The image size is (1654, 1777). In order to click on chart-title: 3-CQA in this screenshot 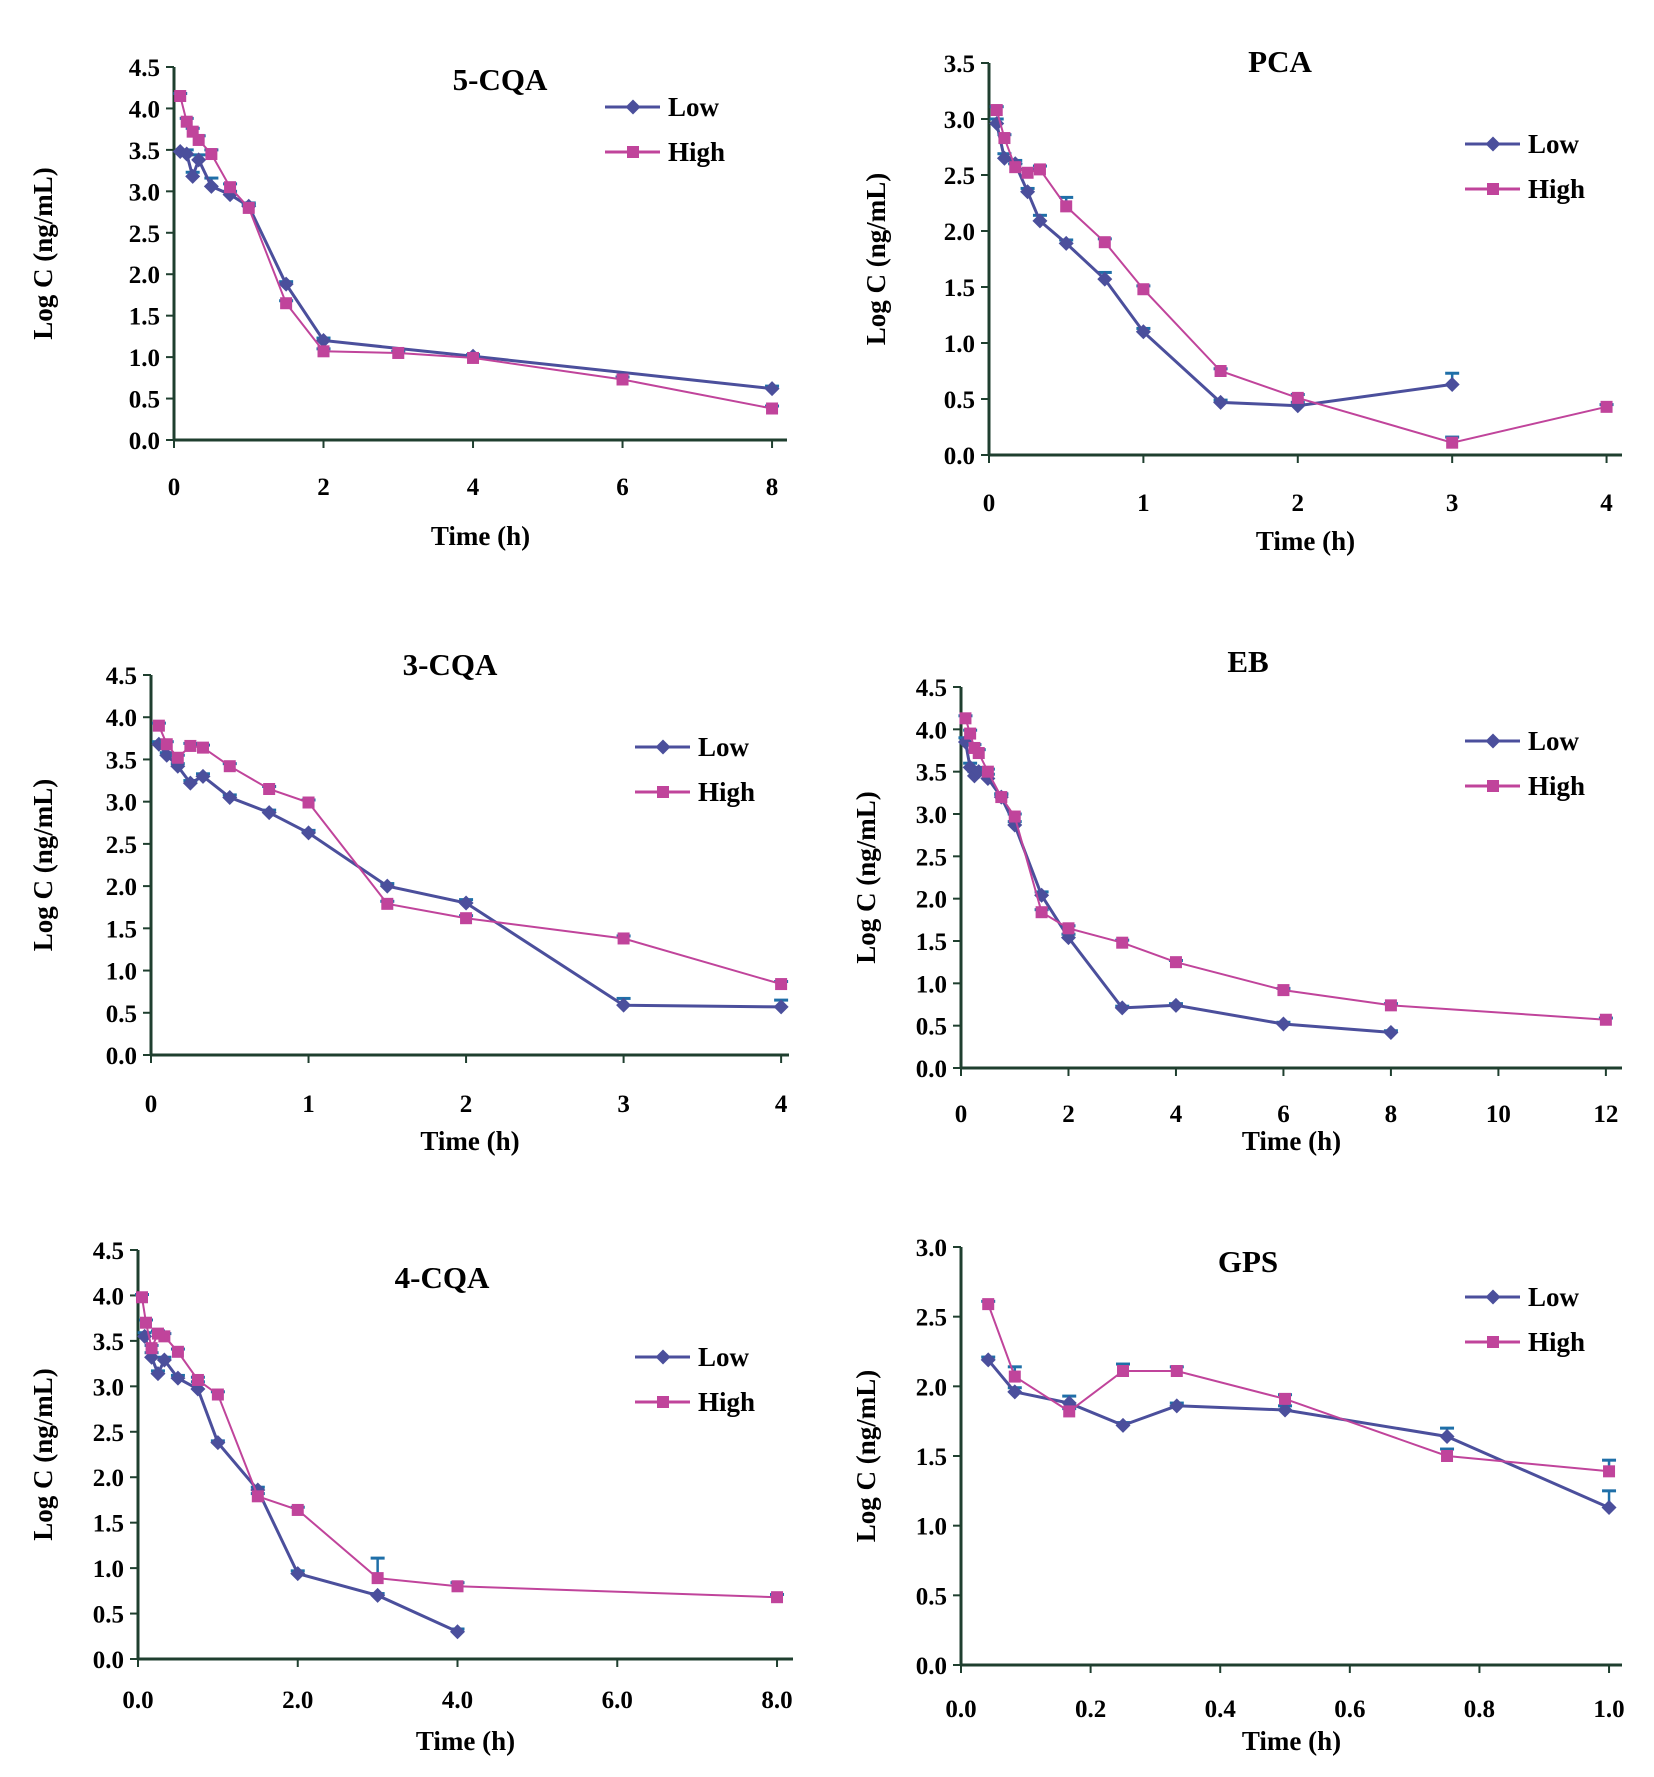, I will do `click(450, 664)`.